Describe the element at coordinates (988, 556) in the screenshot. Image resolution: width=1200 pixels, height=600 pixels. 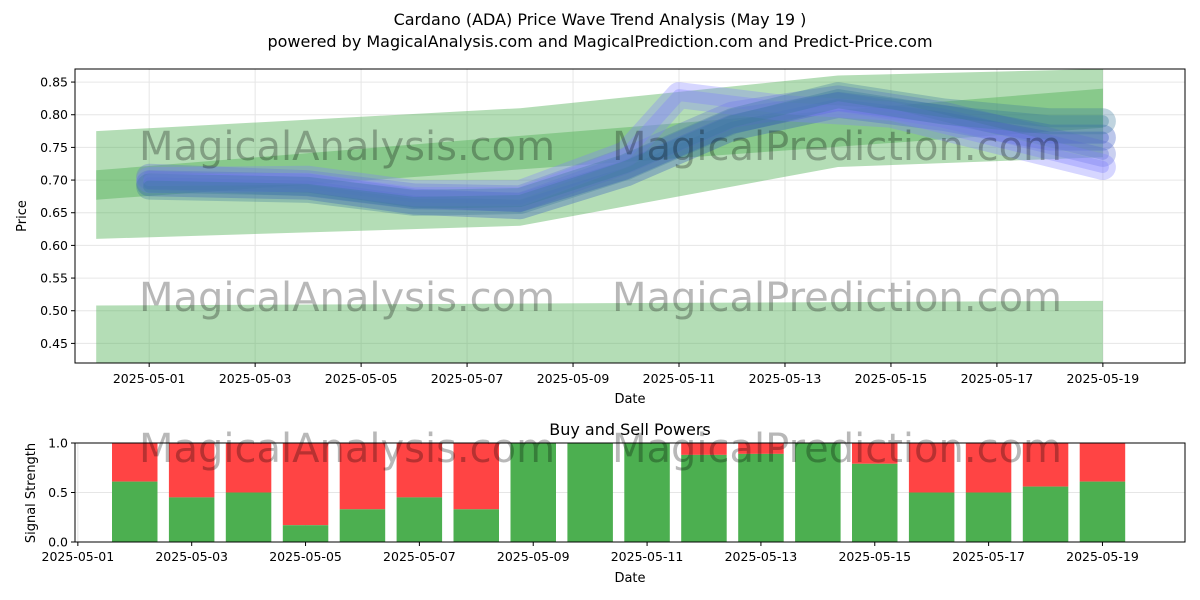
I see `signal-x-tick-label: 2025-05-17` at that location.